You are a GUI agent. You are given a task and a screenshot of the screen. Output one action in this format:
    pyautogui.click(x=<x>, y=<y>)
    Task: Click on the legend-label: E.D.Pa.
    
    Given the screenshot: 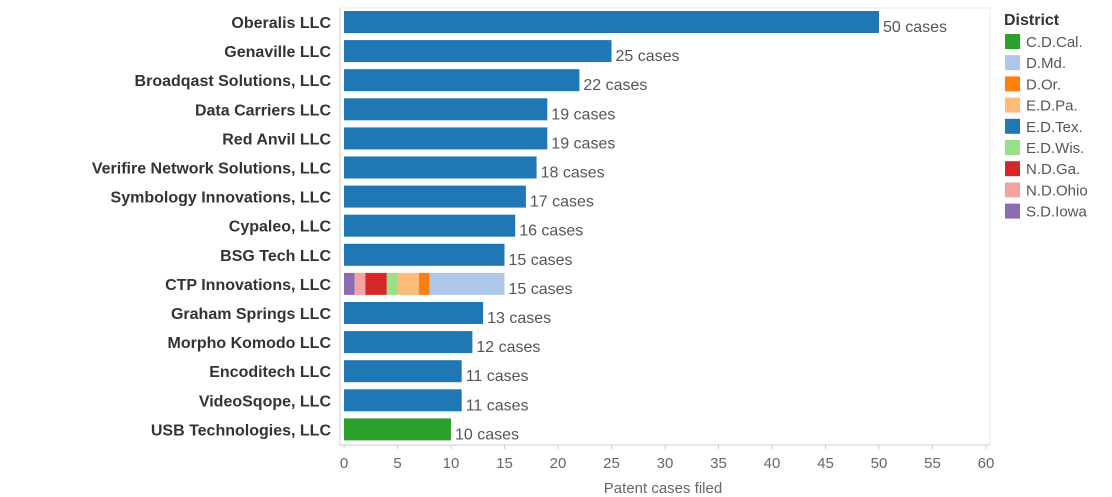 What is the action you would take?
    pyautogui.click(x=1052, y=106)
    